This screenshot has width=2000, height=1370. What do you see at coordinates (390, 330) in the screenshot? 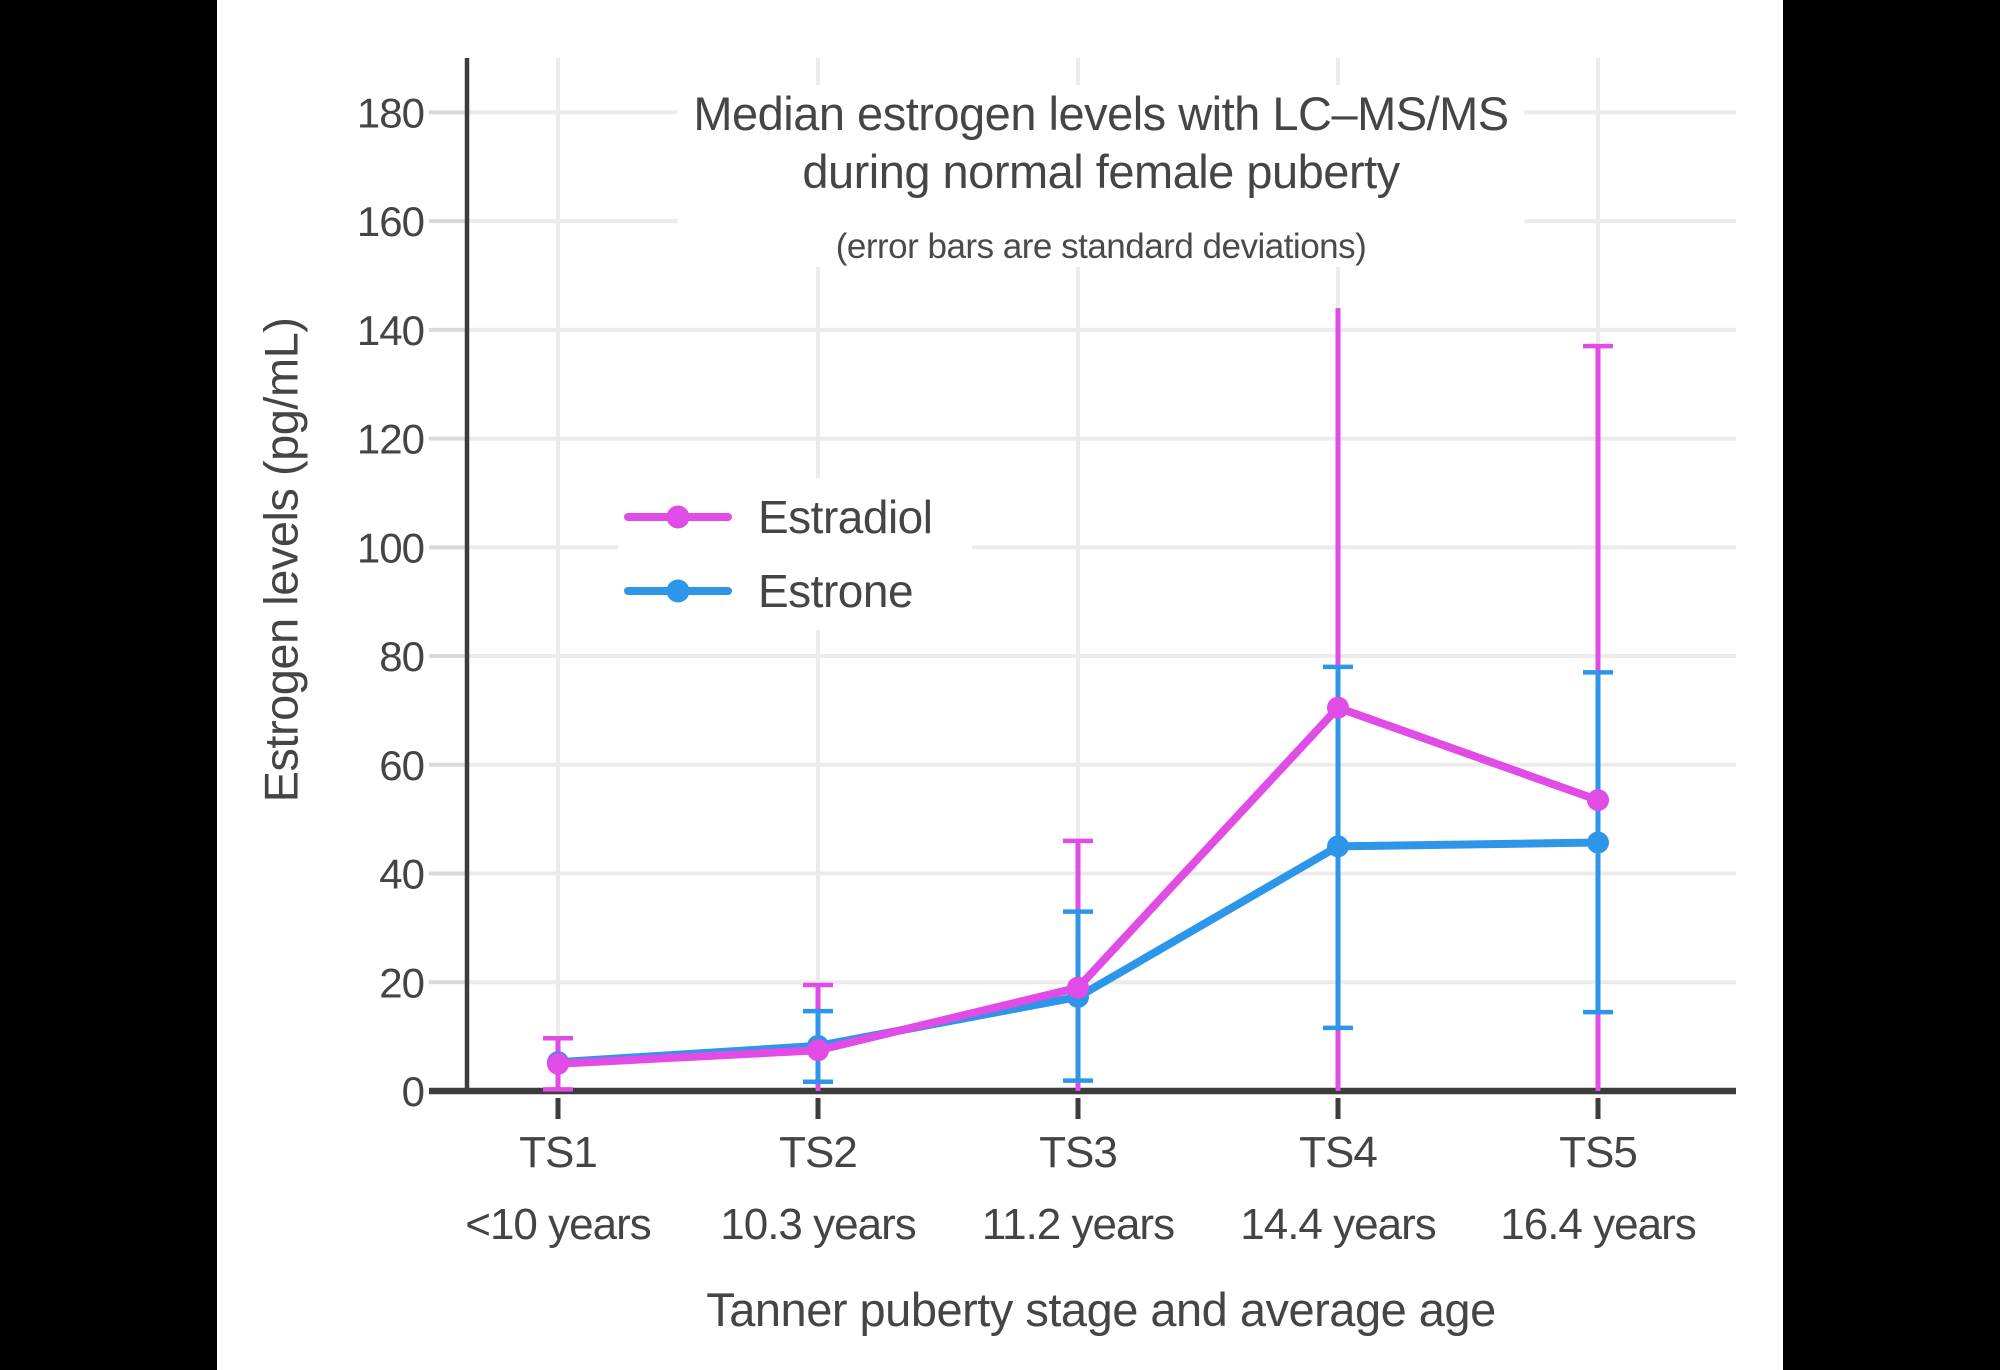
I see `svg-text: 140` at bounding box center [390, 330].